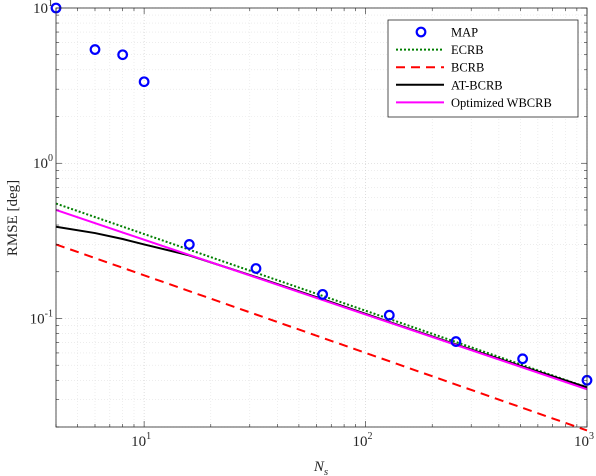 The height and width of the screenshot is (476, 596). I want to click on x-tick-exponent: 2, so click(370, 436).